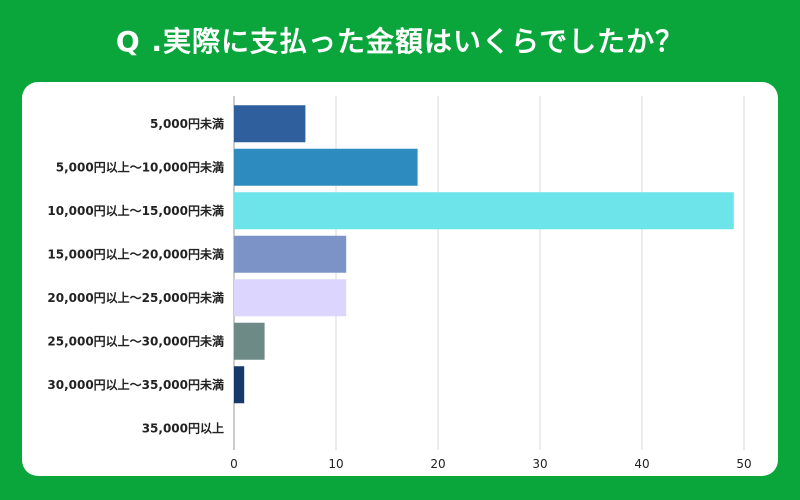  Describe the element at coordinates (135, 384) in the screenshot. I see `category-label: 30,000円以上〜35,000円未満` at that location.